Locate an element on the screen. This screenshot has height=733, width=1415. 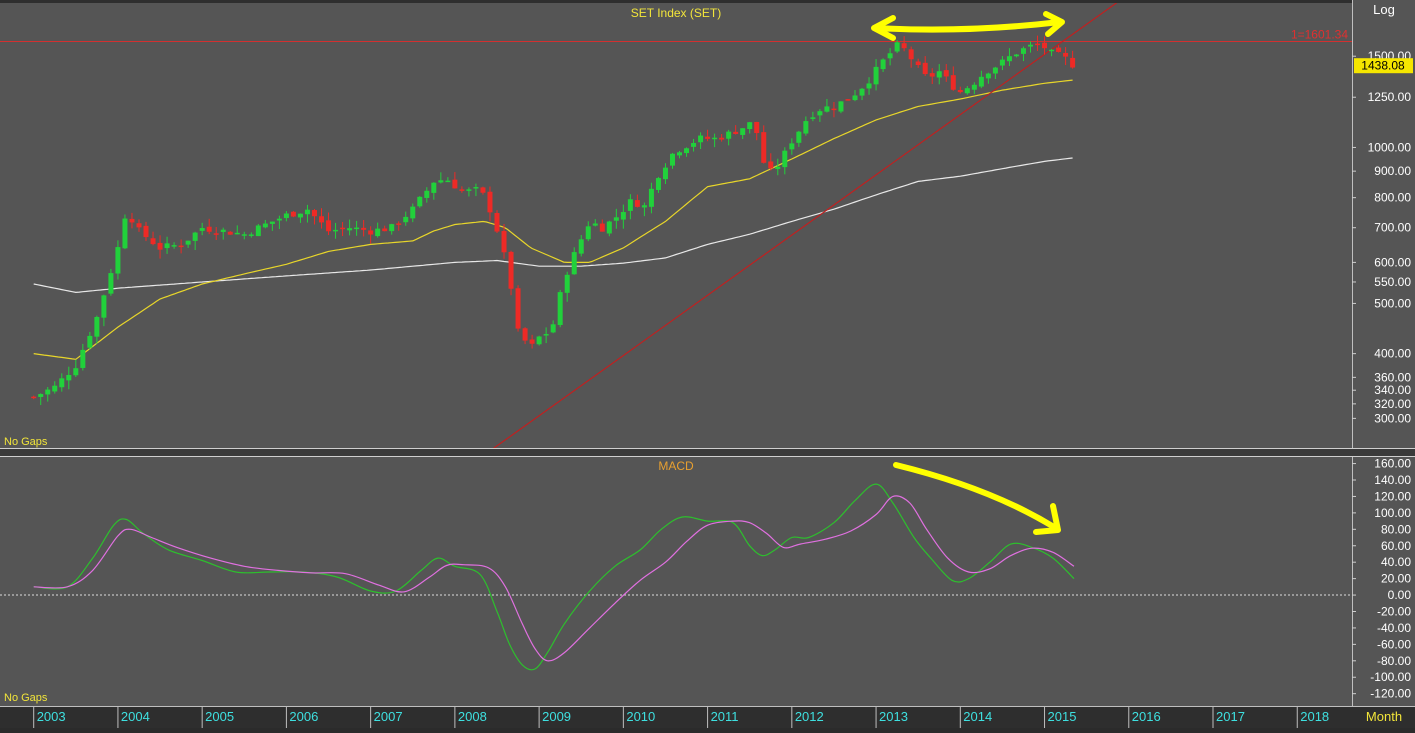
price-axis-tick-label: 1000.00 is located at coordinates (1390, 147).